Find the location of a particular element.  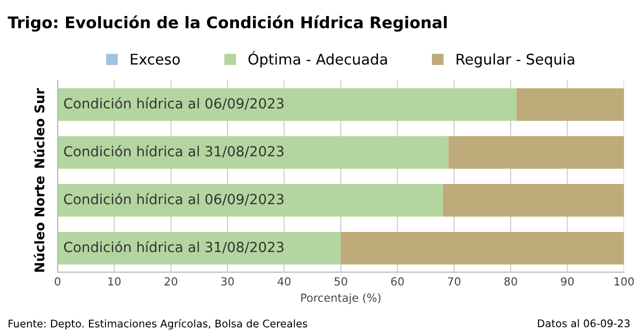

chart-title: Trigo: Evolución de la Condición Hídrica Regional is located at coordinates (227, 23).